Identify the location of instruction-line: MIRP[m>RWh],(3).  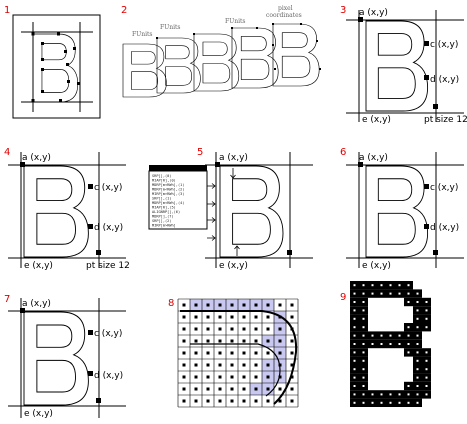
(168, 194).